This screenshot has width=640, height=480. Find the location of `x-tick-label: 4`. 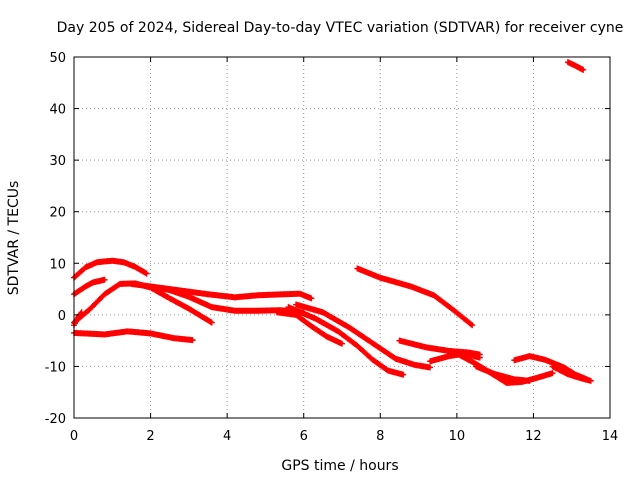

x-tick-label: 4 is located at coordinates (227, 436).